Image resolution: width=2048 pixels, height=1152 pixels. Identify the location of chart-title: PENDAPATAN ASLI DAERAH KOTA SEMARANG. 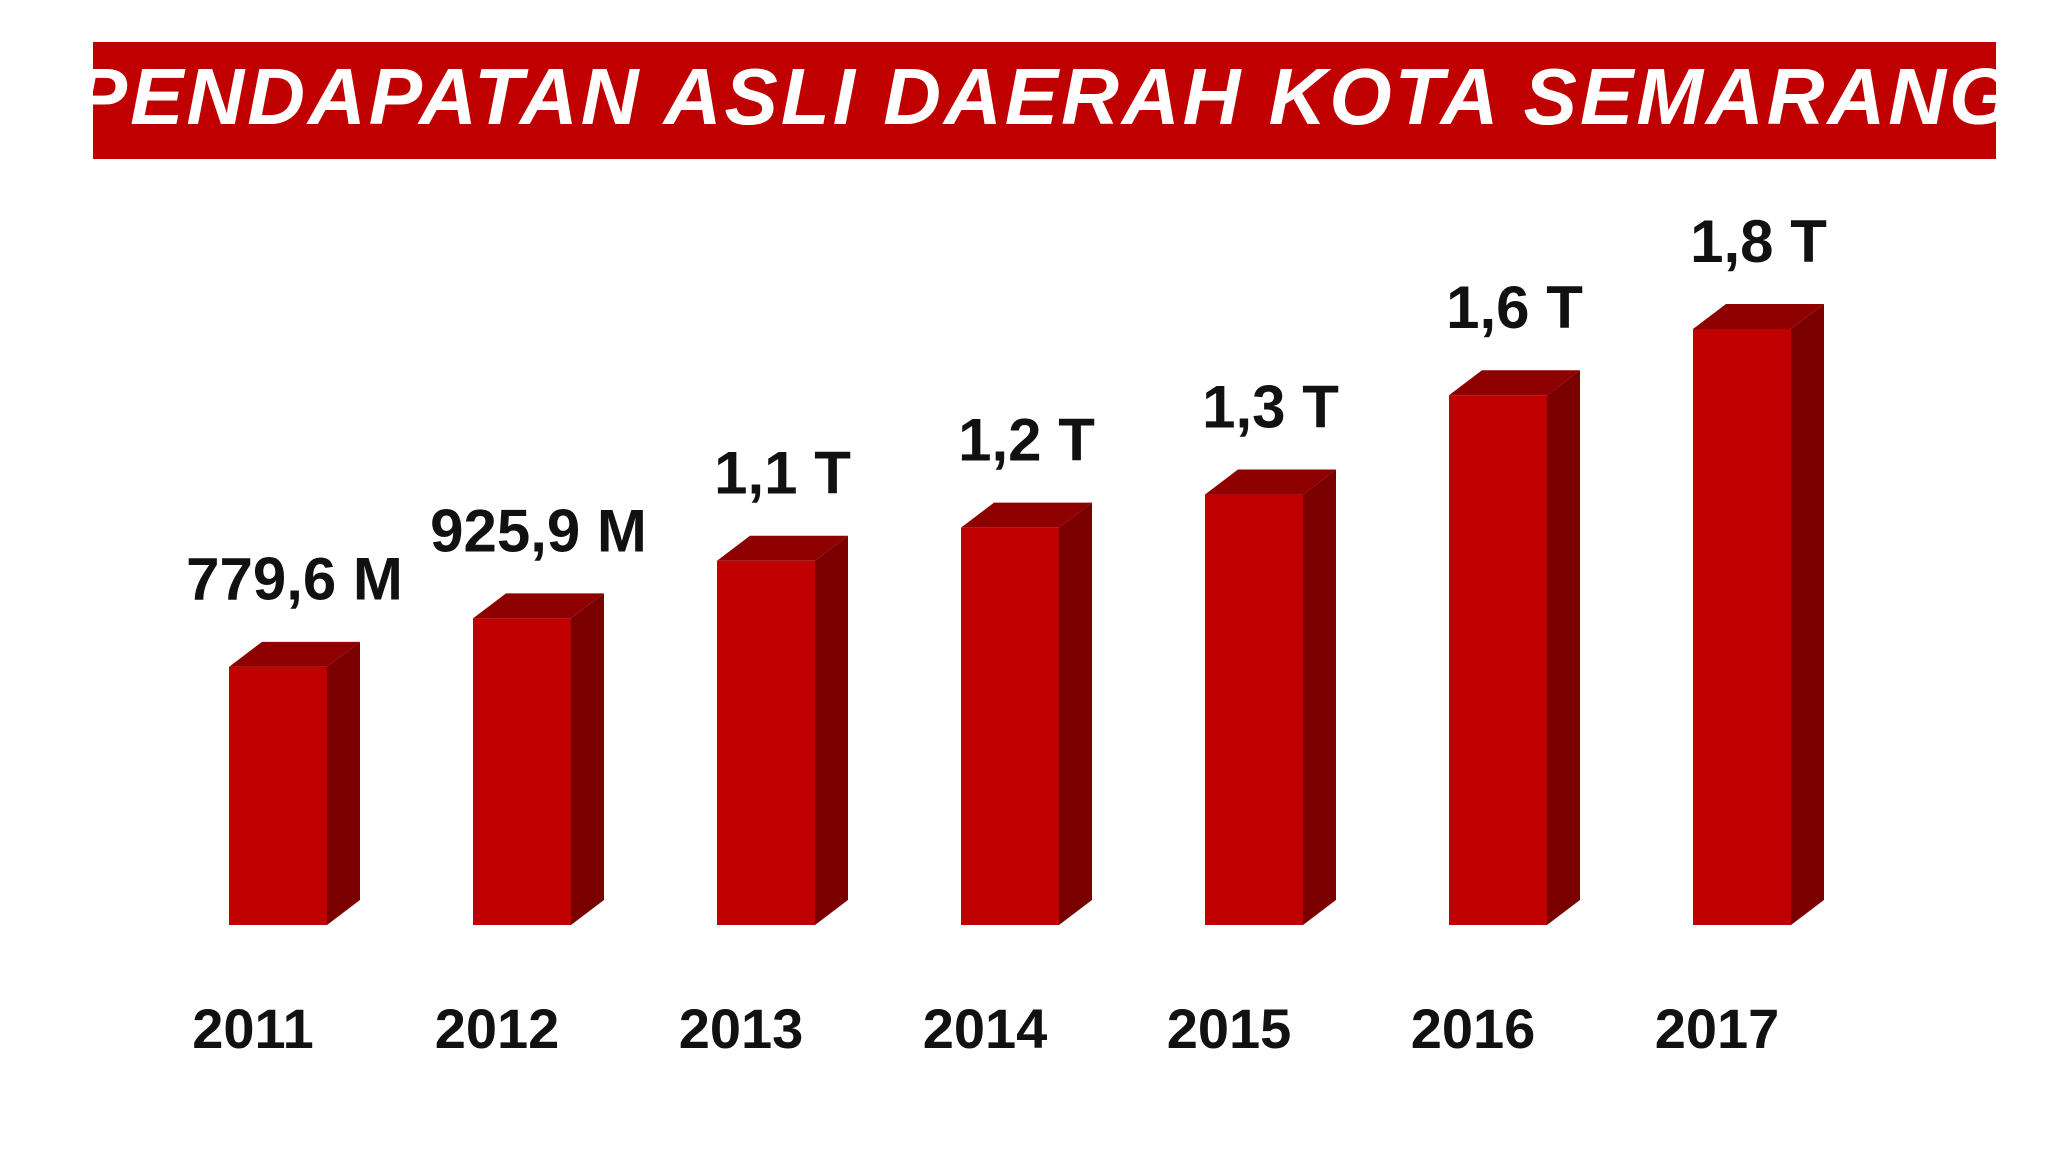
(1044, 96).